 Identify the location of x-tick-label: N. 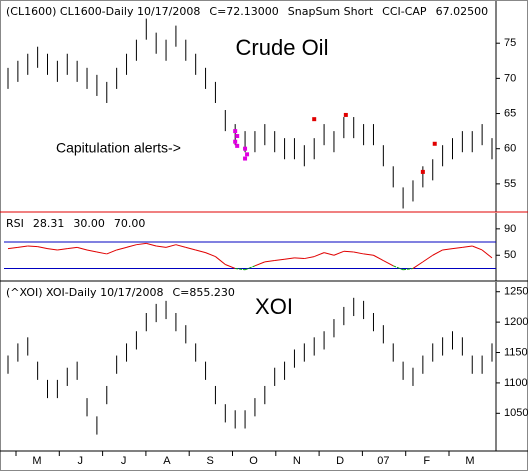
(297, 461).